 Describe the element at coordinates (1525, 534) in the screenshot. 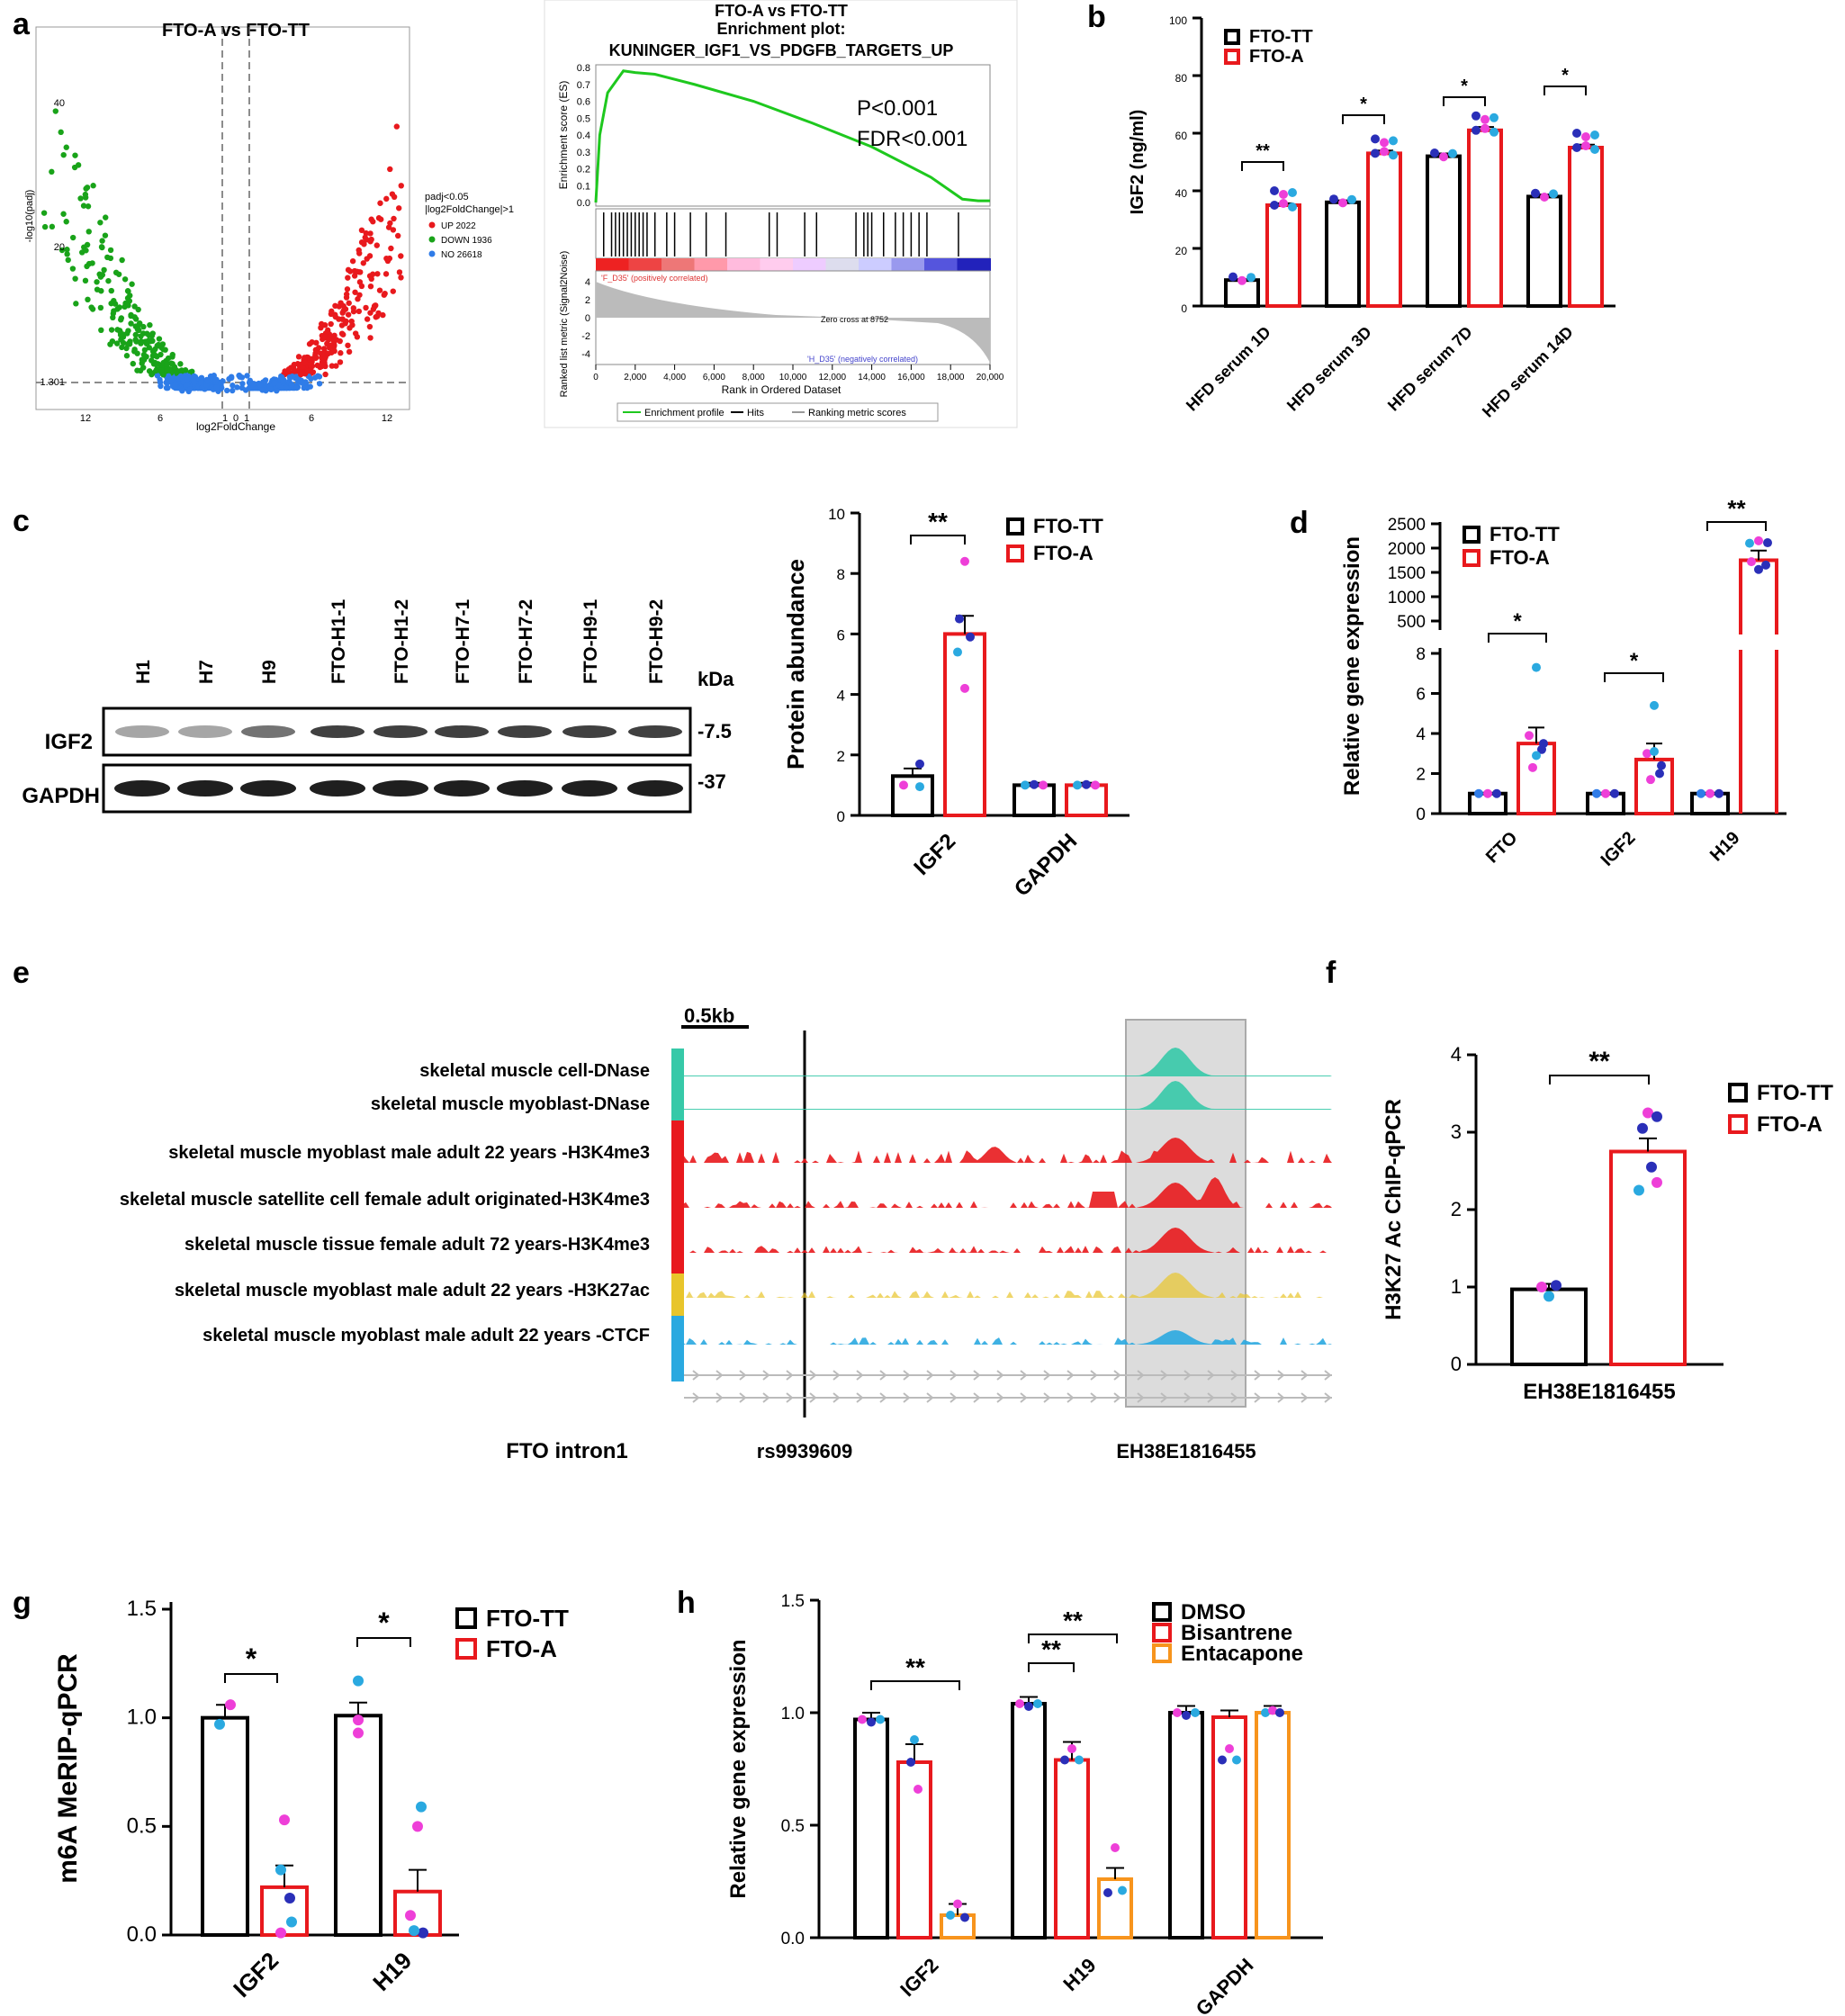

I see `d-legend-fto-tt-label: FTO-TT` at that location.